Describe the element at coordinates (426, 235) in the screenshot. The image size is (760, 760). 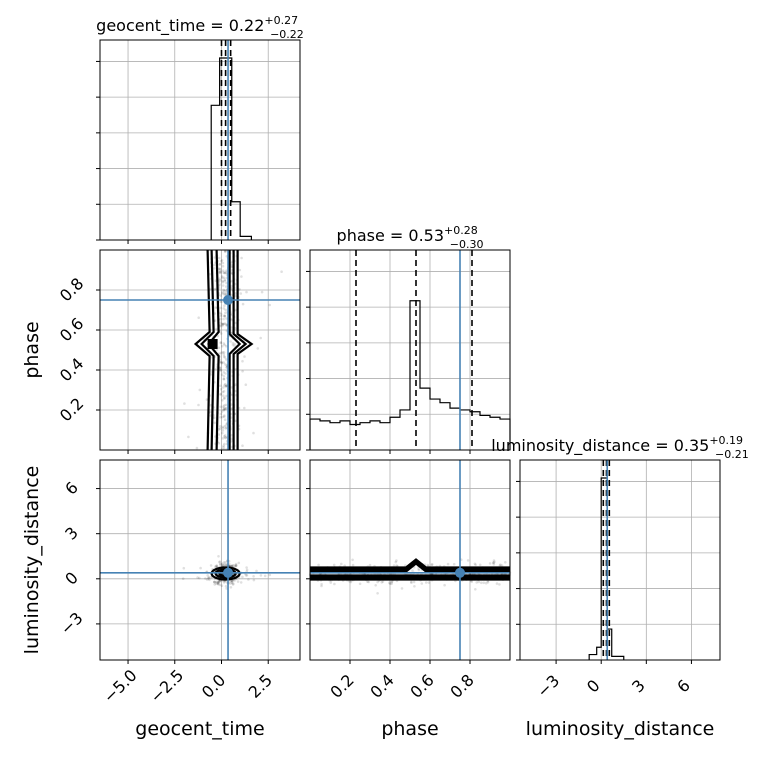
I see `title-phase-median: 0.53` at that location.